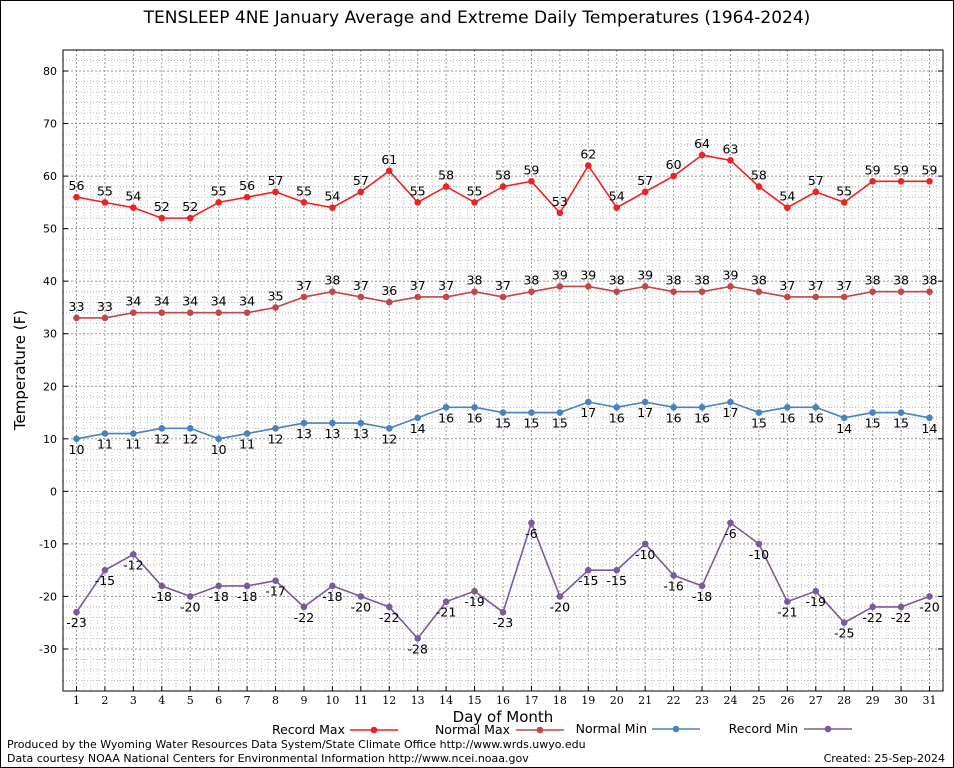 Image resolution: width=954 pixels, height=768 pixels. Describe the element at coordinates (161, 700) in the screenshot. I see `x-tick-label: 4` at that location.